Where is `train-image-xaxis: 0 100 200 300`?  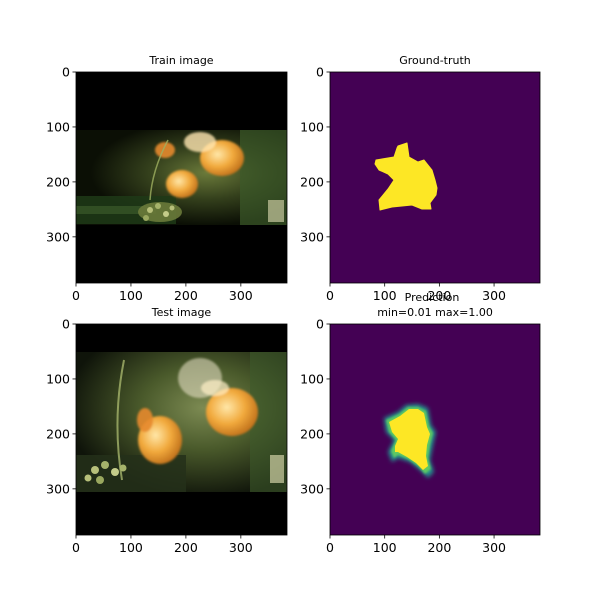 train-image-xaxis: 0 100 200 300 is located at coordinates (162, 293).